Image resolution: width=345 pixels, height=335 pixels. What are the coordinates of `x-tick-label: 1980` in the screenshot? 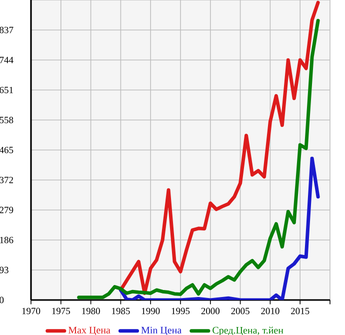 It's located at (91, 311).